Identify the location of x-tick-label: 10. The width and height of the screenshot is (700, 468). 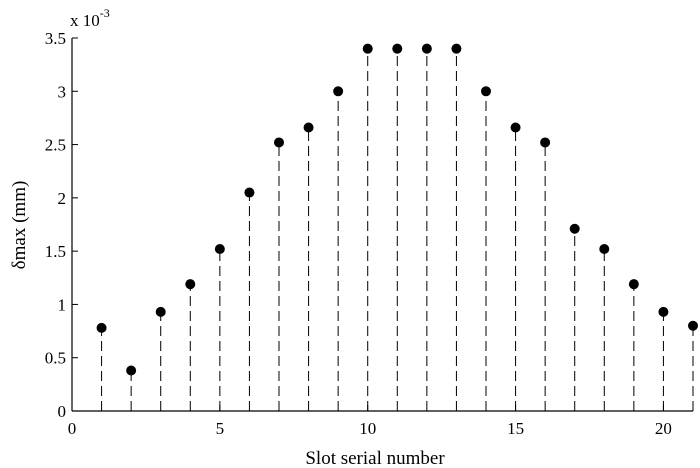
(367, 428).